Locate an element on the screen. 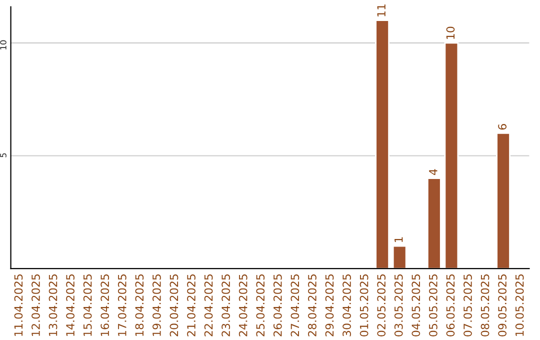 The width and height of the screenshot is (540, 340). x-tick-label: 24.04.2025 is located at coordinates (243, 305).